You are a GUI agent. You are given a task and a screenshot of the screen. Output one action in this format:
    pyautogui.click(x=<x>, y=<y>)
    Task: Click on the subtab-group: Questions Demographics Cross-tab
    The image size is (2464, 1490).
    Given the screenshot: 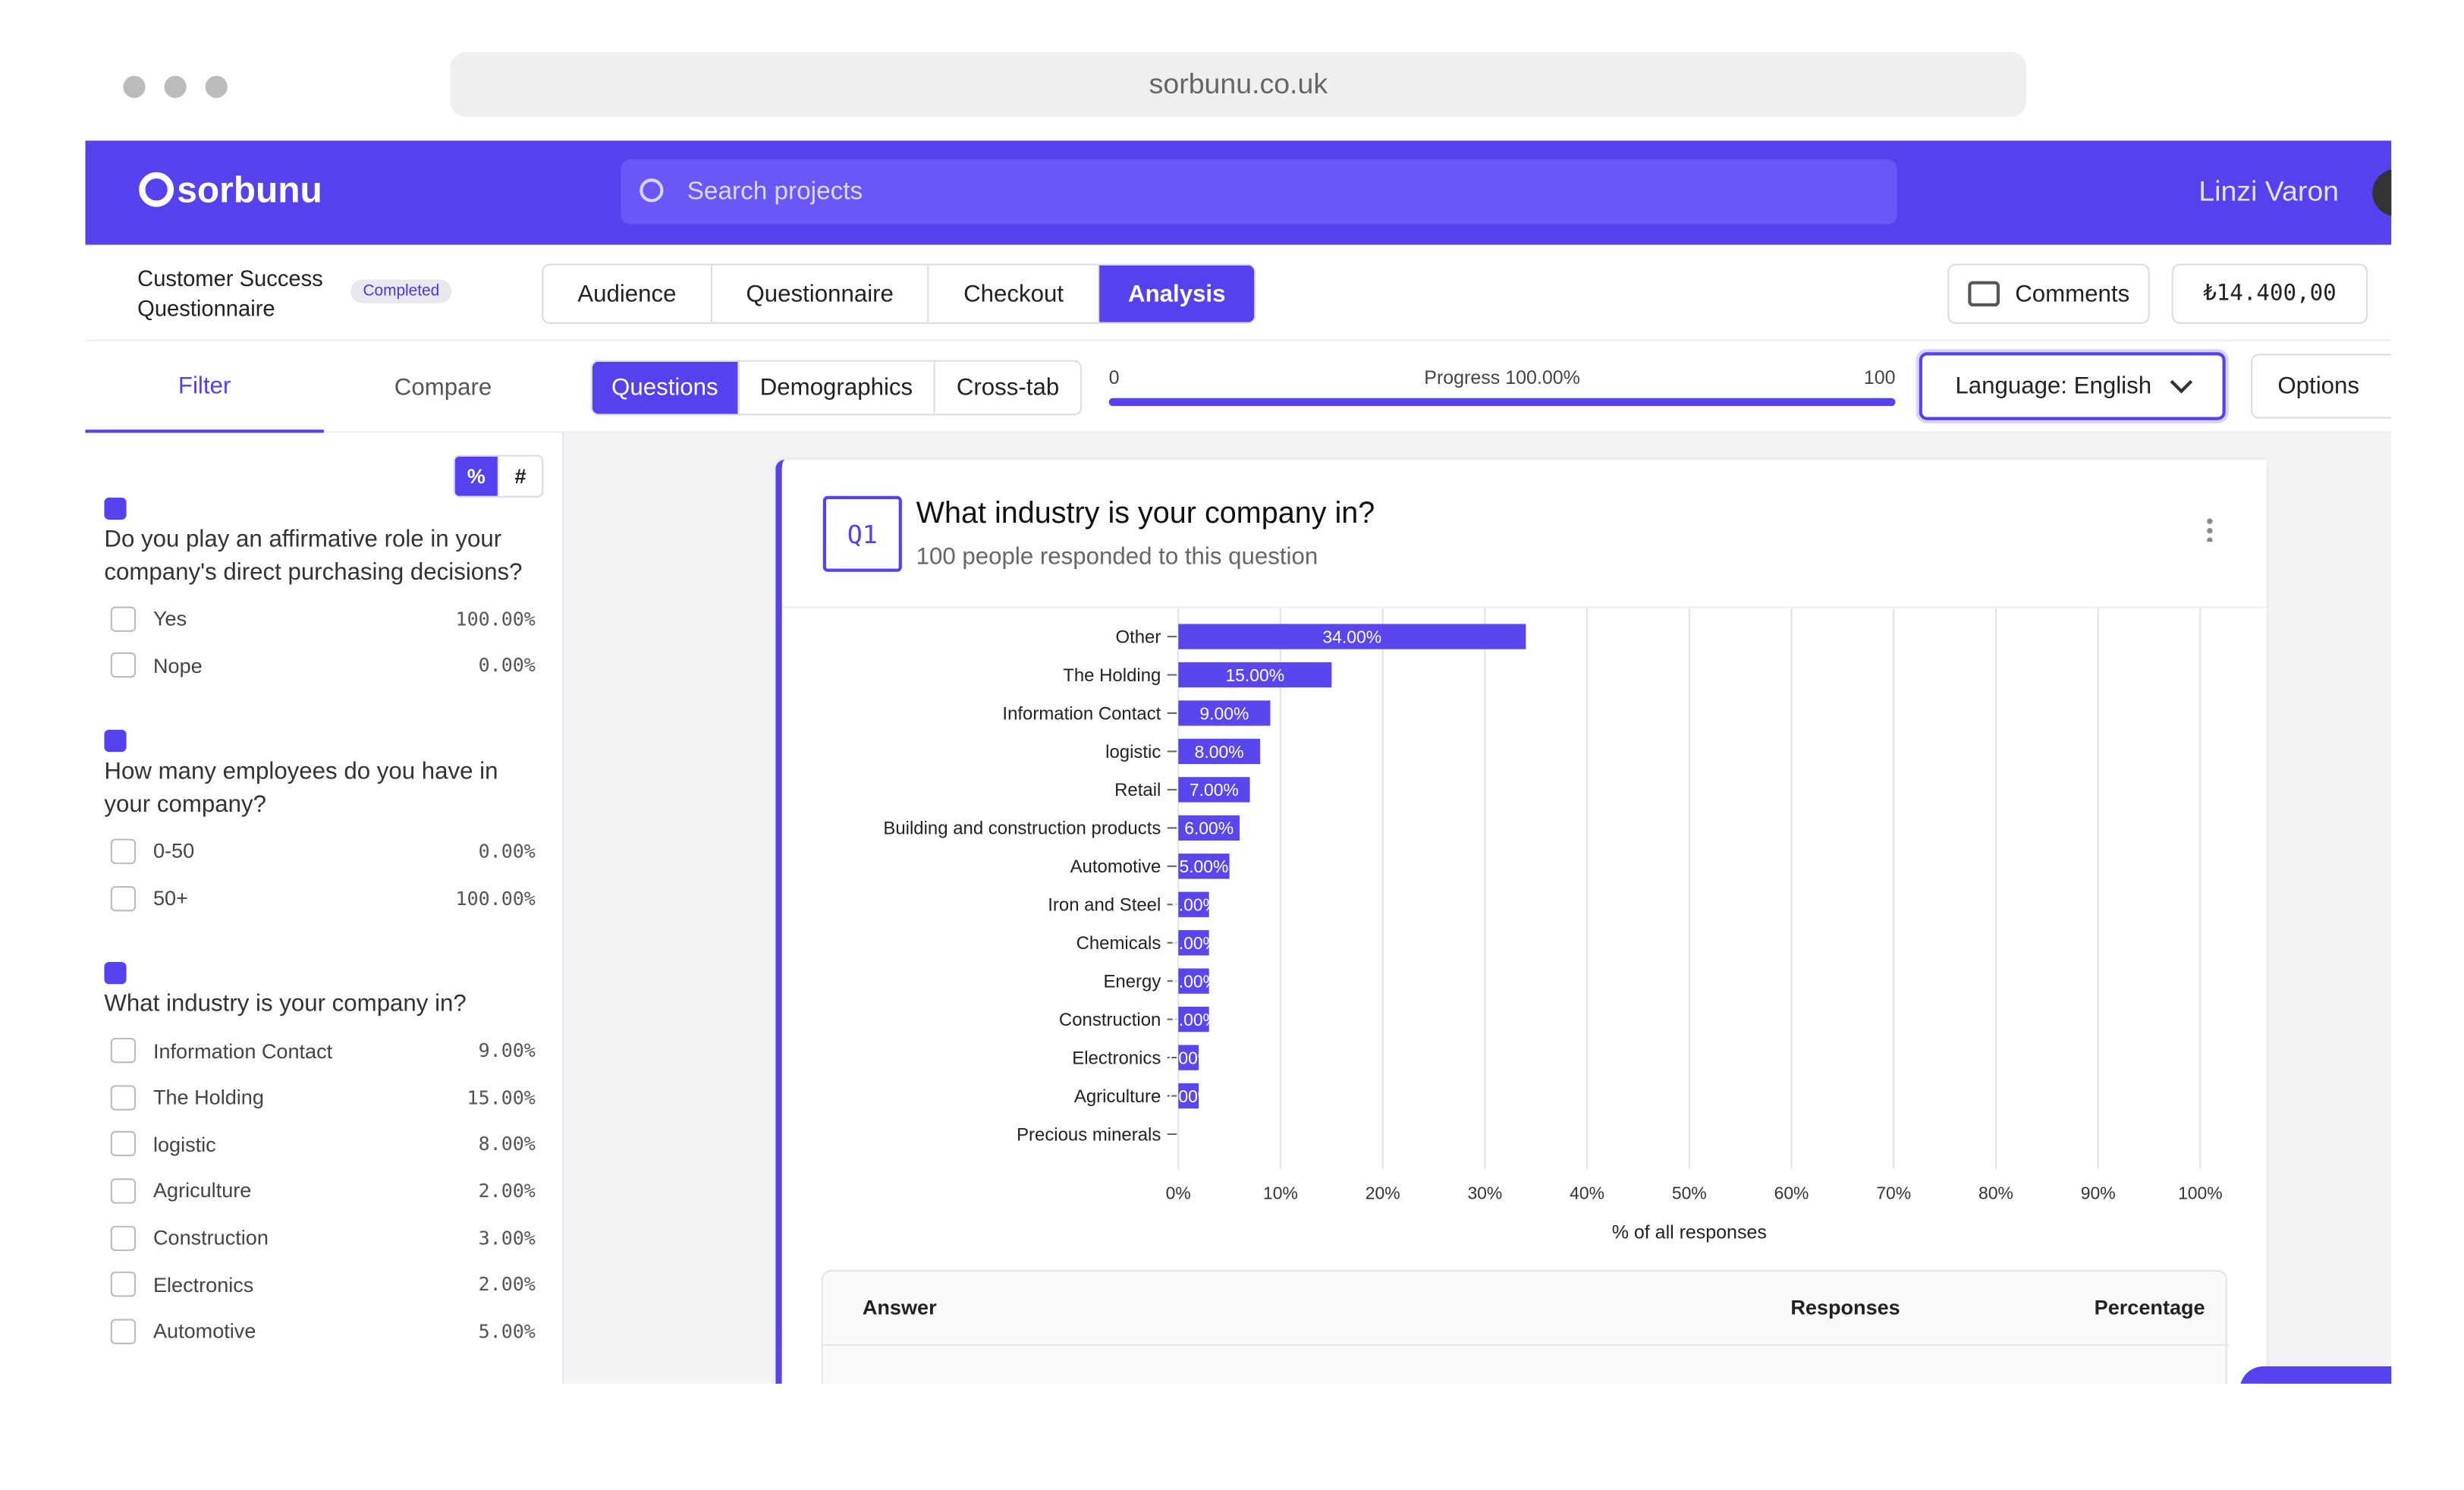 What is the action you would take?
    pyautogui.click(x=836, y=388)
    